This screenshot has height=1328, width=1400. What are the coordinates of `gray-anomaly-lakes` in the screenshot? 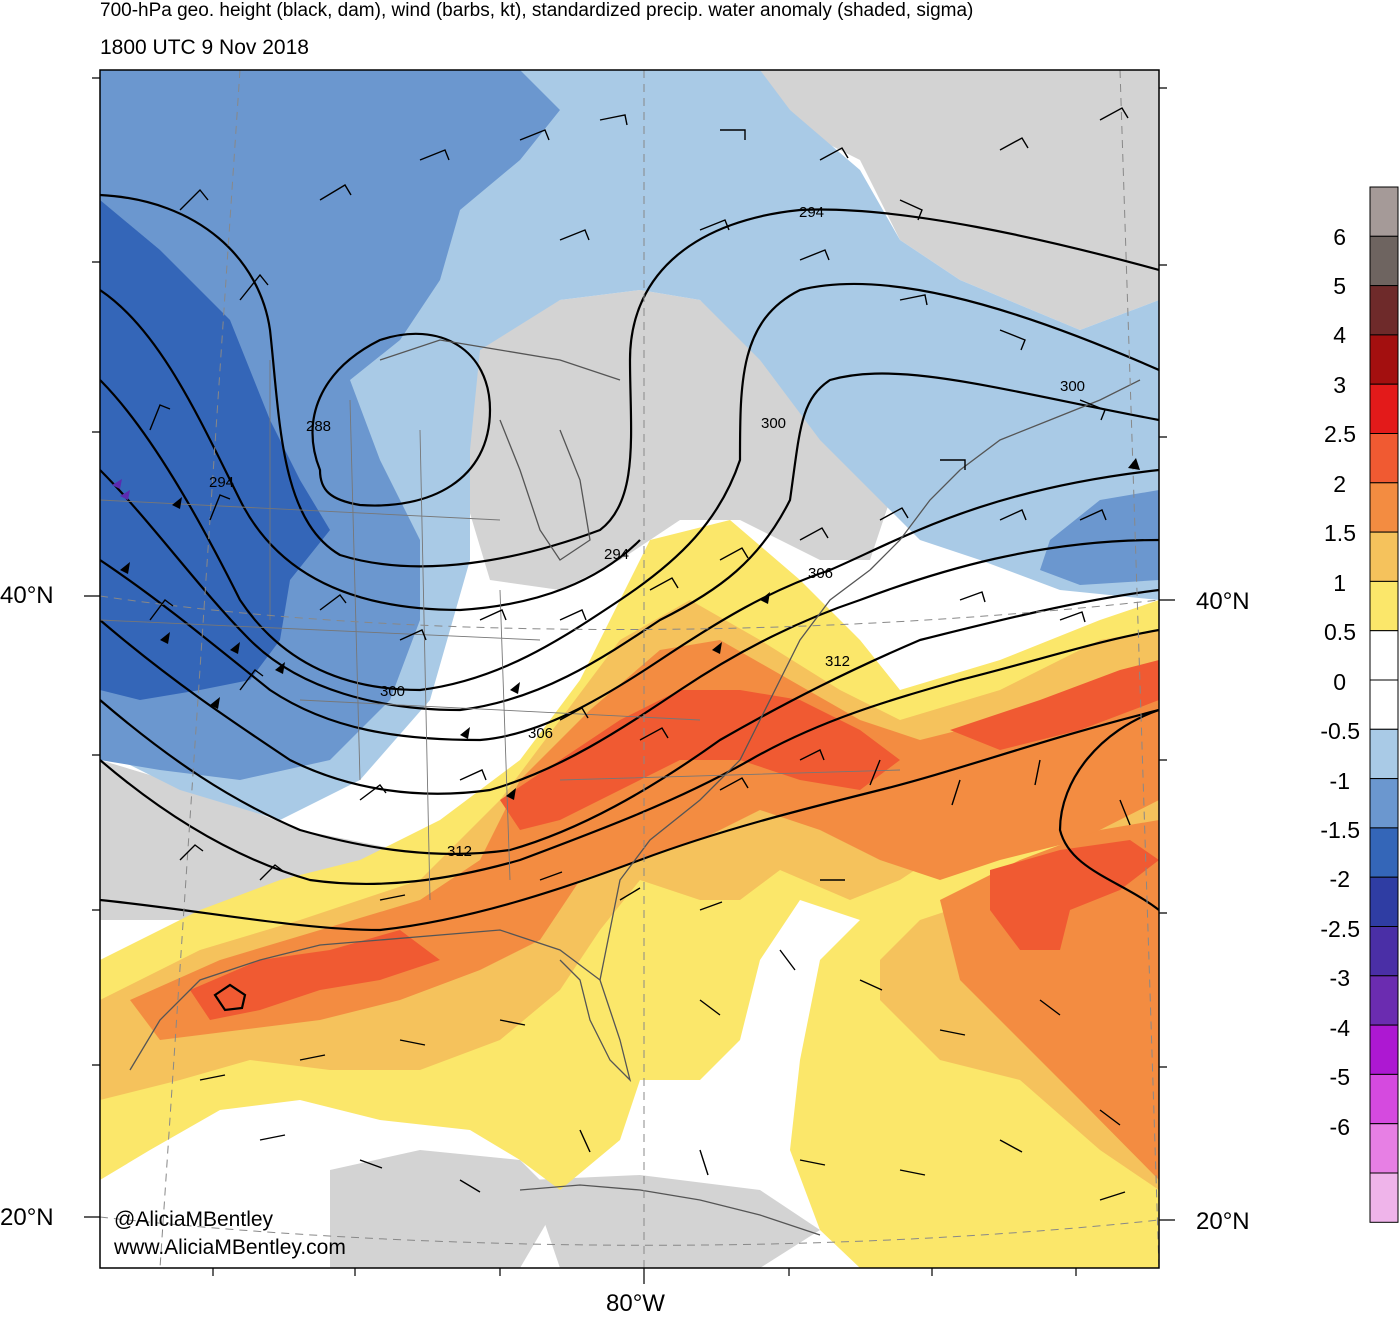 It's located at (680, 440).